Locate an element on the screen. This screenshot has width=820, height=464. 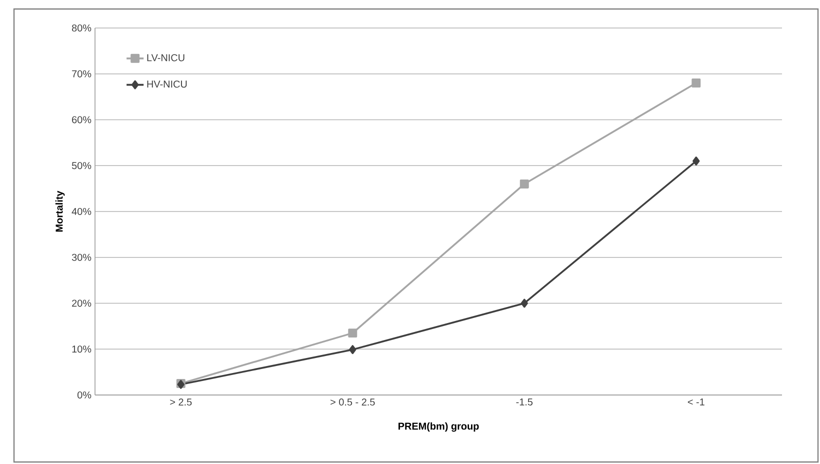
x-tick-label: < -1 is located at coordinates (696, 402).